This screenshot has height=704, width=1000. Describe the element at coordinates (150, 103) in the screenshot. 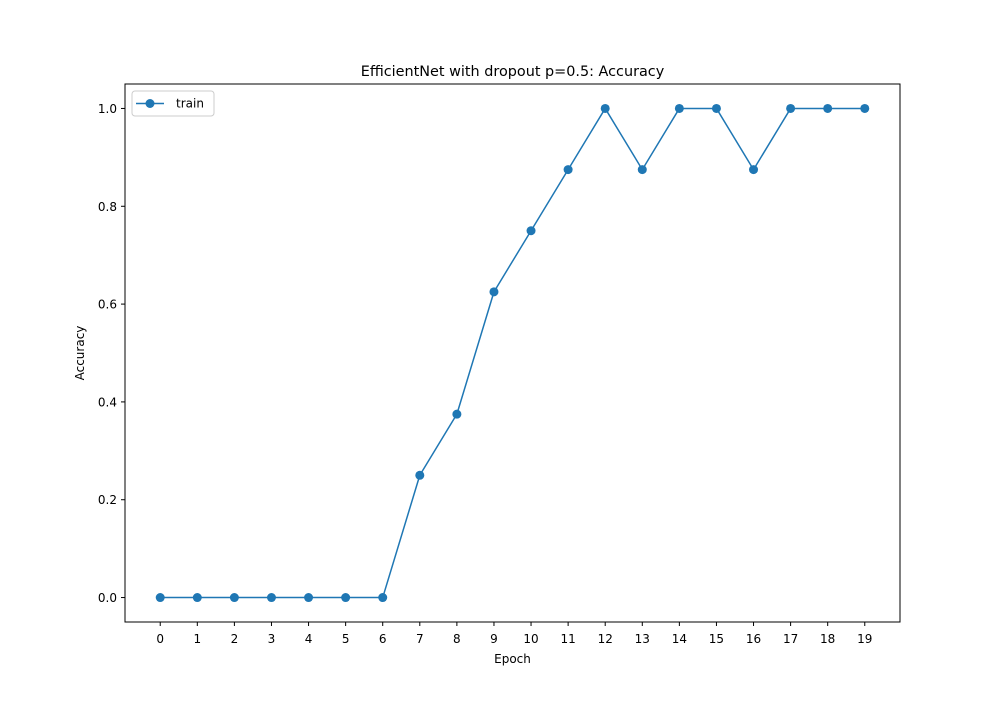

I see `legend-series-marker` at that location.